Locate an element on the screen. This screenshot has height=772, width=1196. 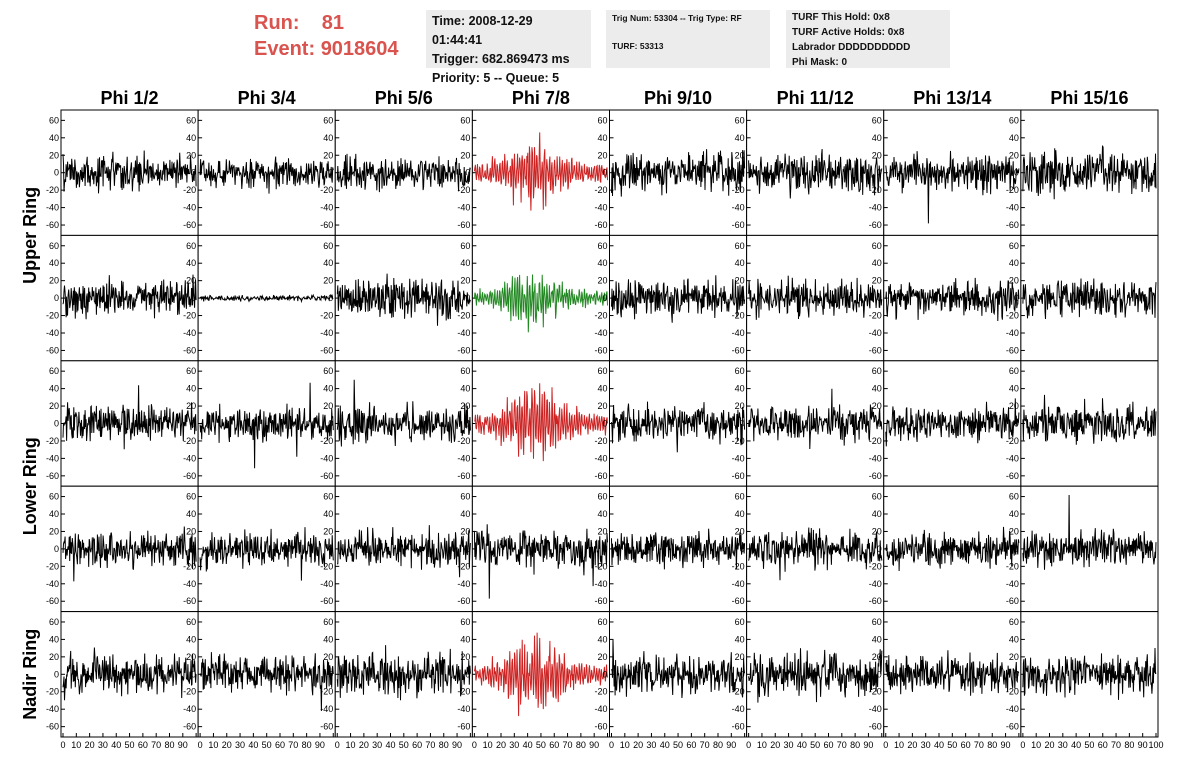
event-label: Event: is located at coordinates (285, 49).